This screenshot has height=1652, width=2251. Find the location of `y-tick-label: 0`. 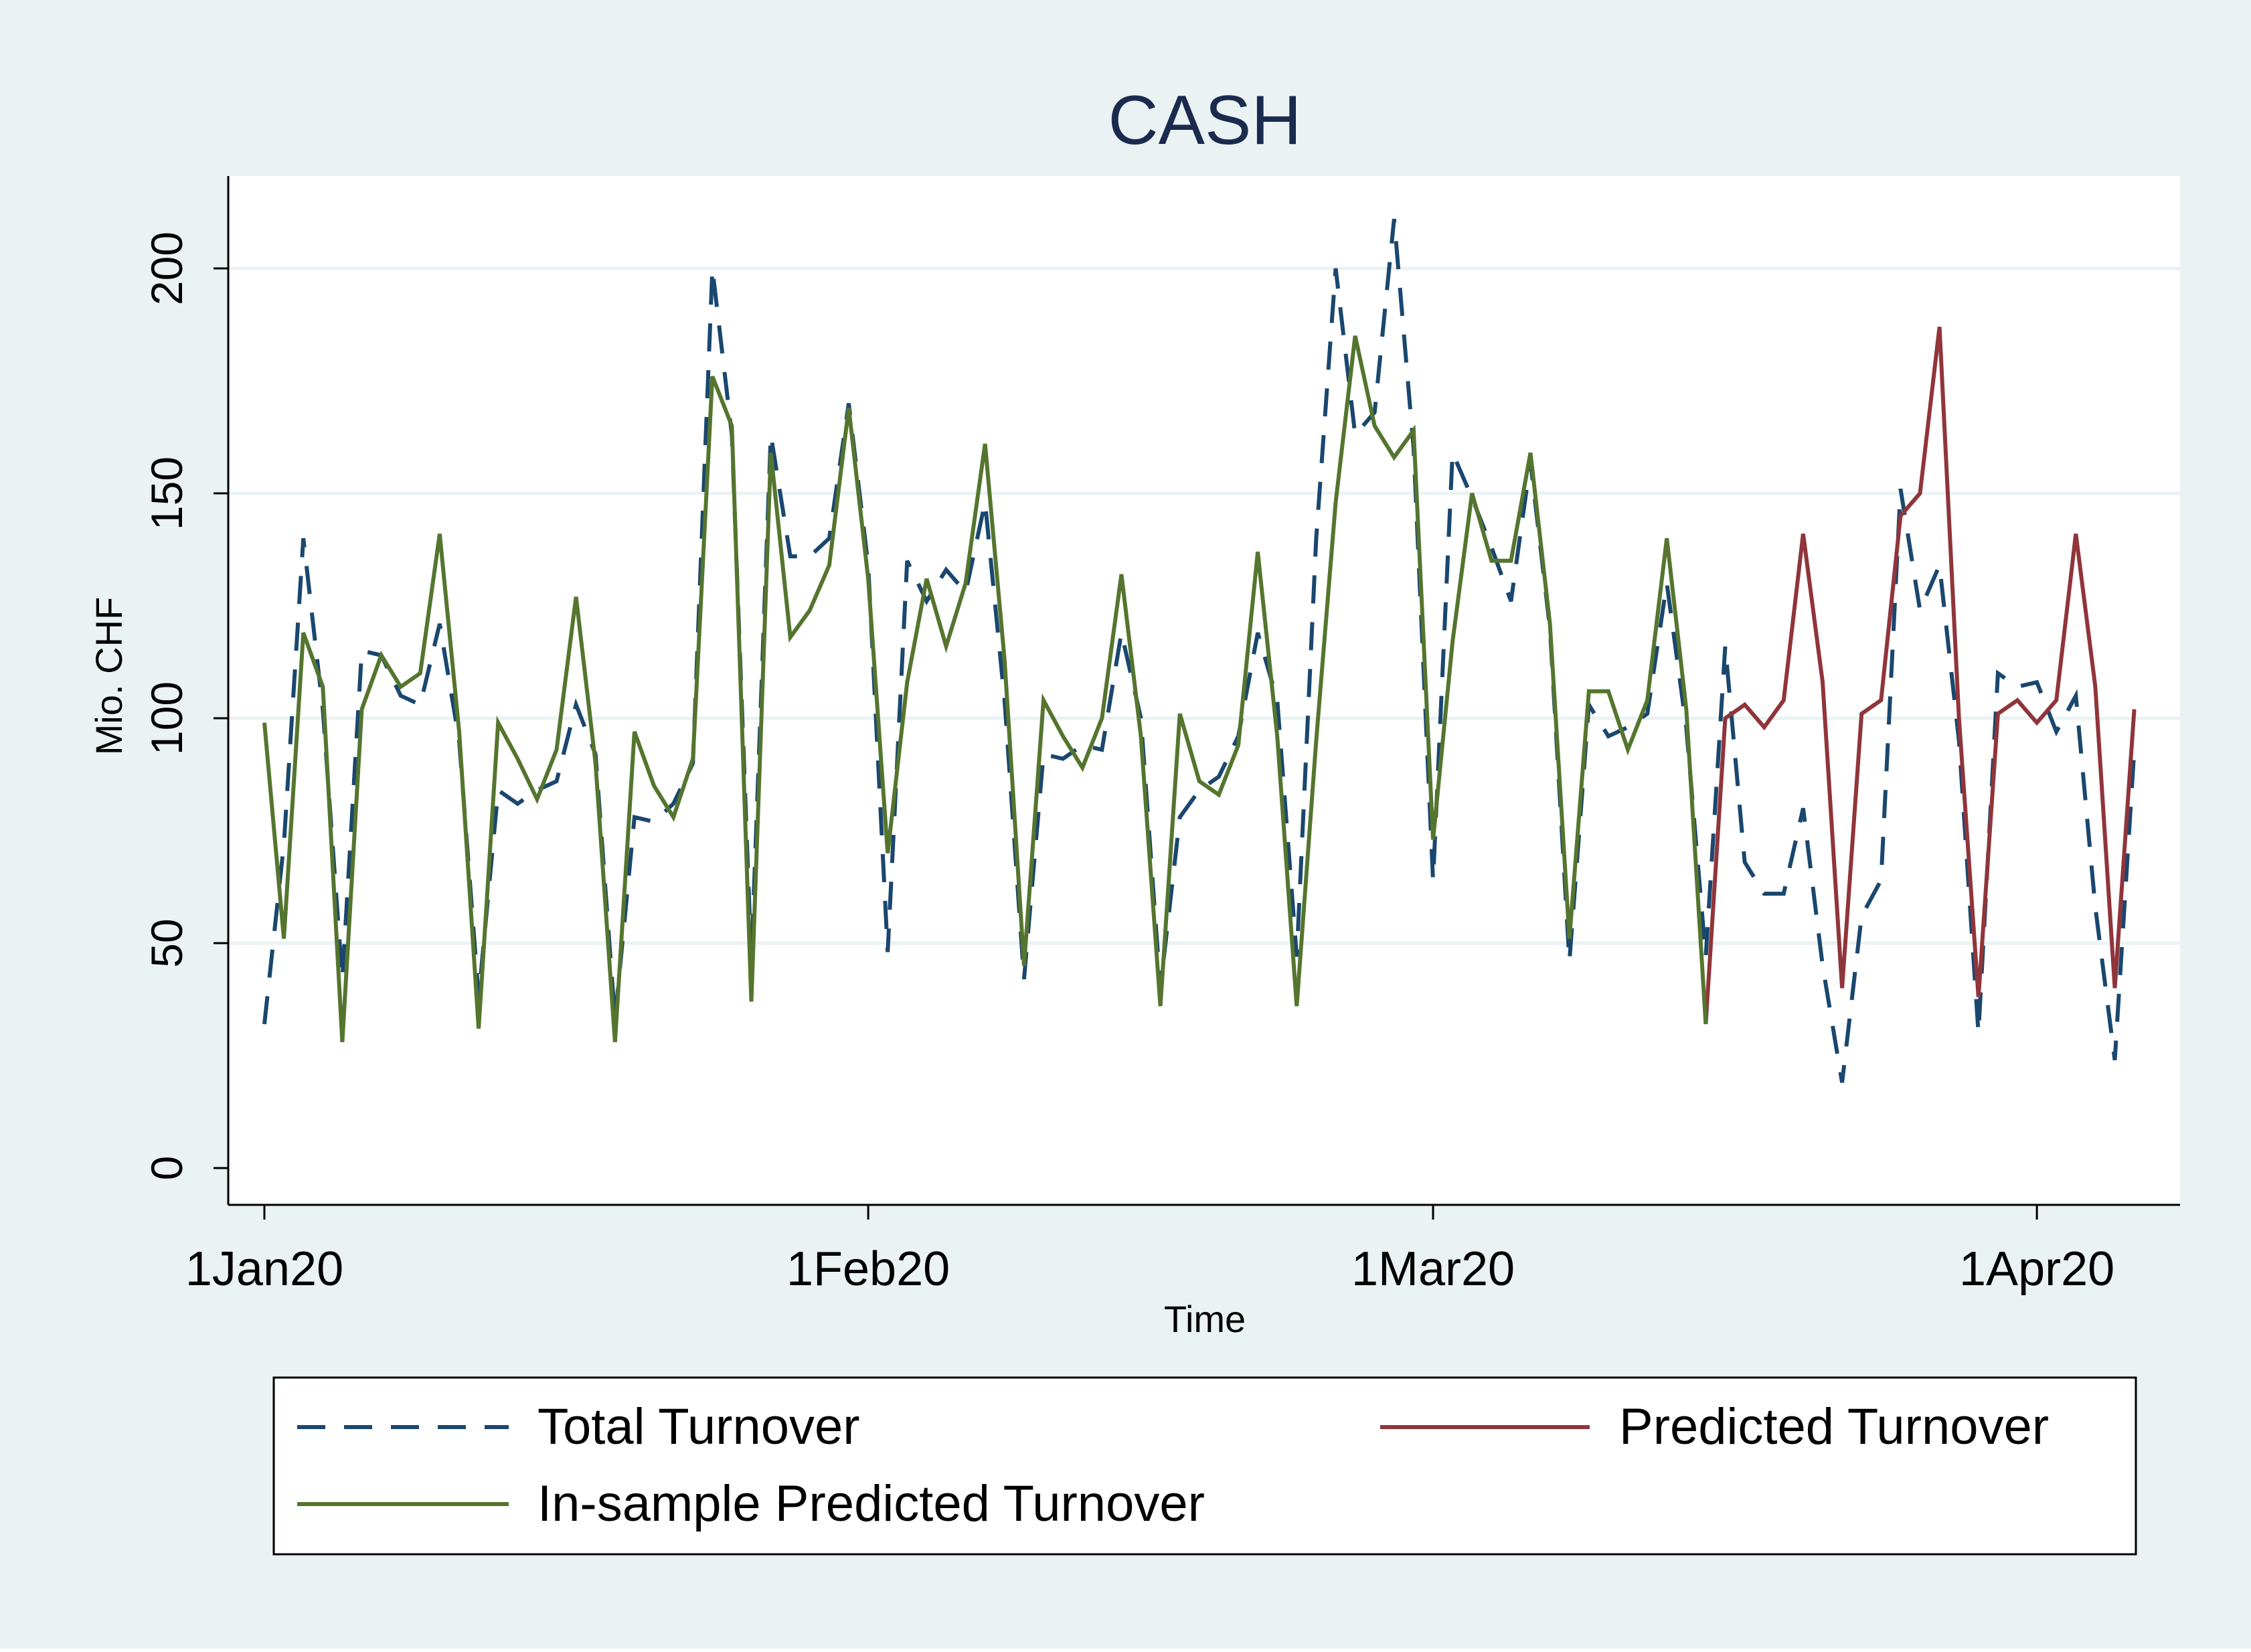

y-tick-label: 0 is located at coordinates (166, 1169).